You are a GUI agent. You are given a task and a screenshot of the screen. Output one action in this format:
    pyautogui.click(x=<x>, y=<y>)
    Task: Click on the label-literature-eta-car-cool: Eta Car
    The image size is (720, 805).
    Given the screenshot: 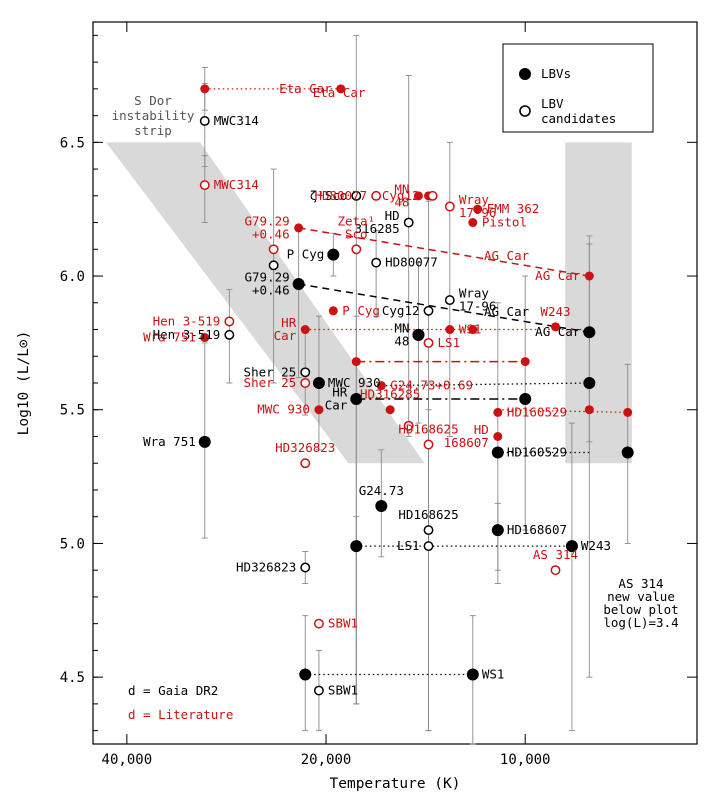 What is the action you would take?
    pyautogui.click(x=305, y=88)
    